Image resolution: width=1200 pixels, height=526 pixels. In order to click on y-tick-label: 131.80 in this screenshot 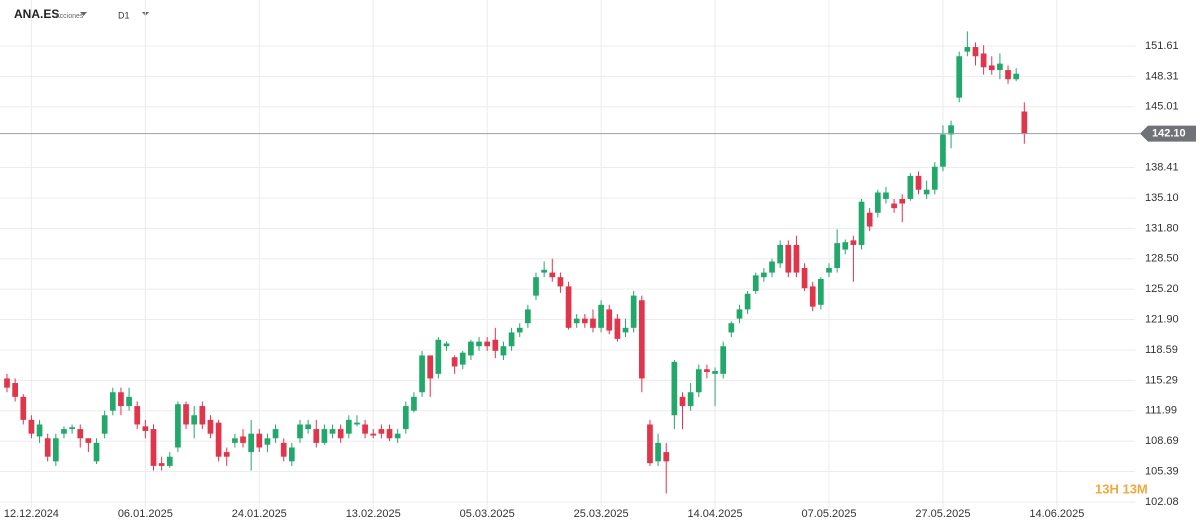, I will do `click(1162, 228)`.